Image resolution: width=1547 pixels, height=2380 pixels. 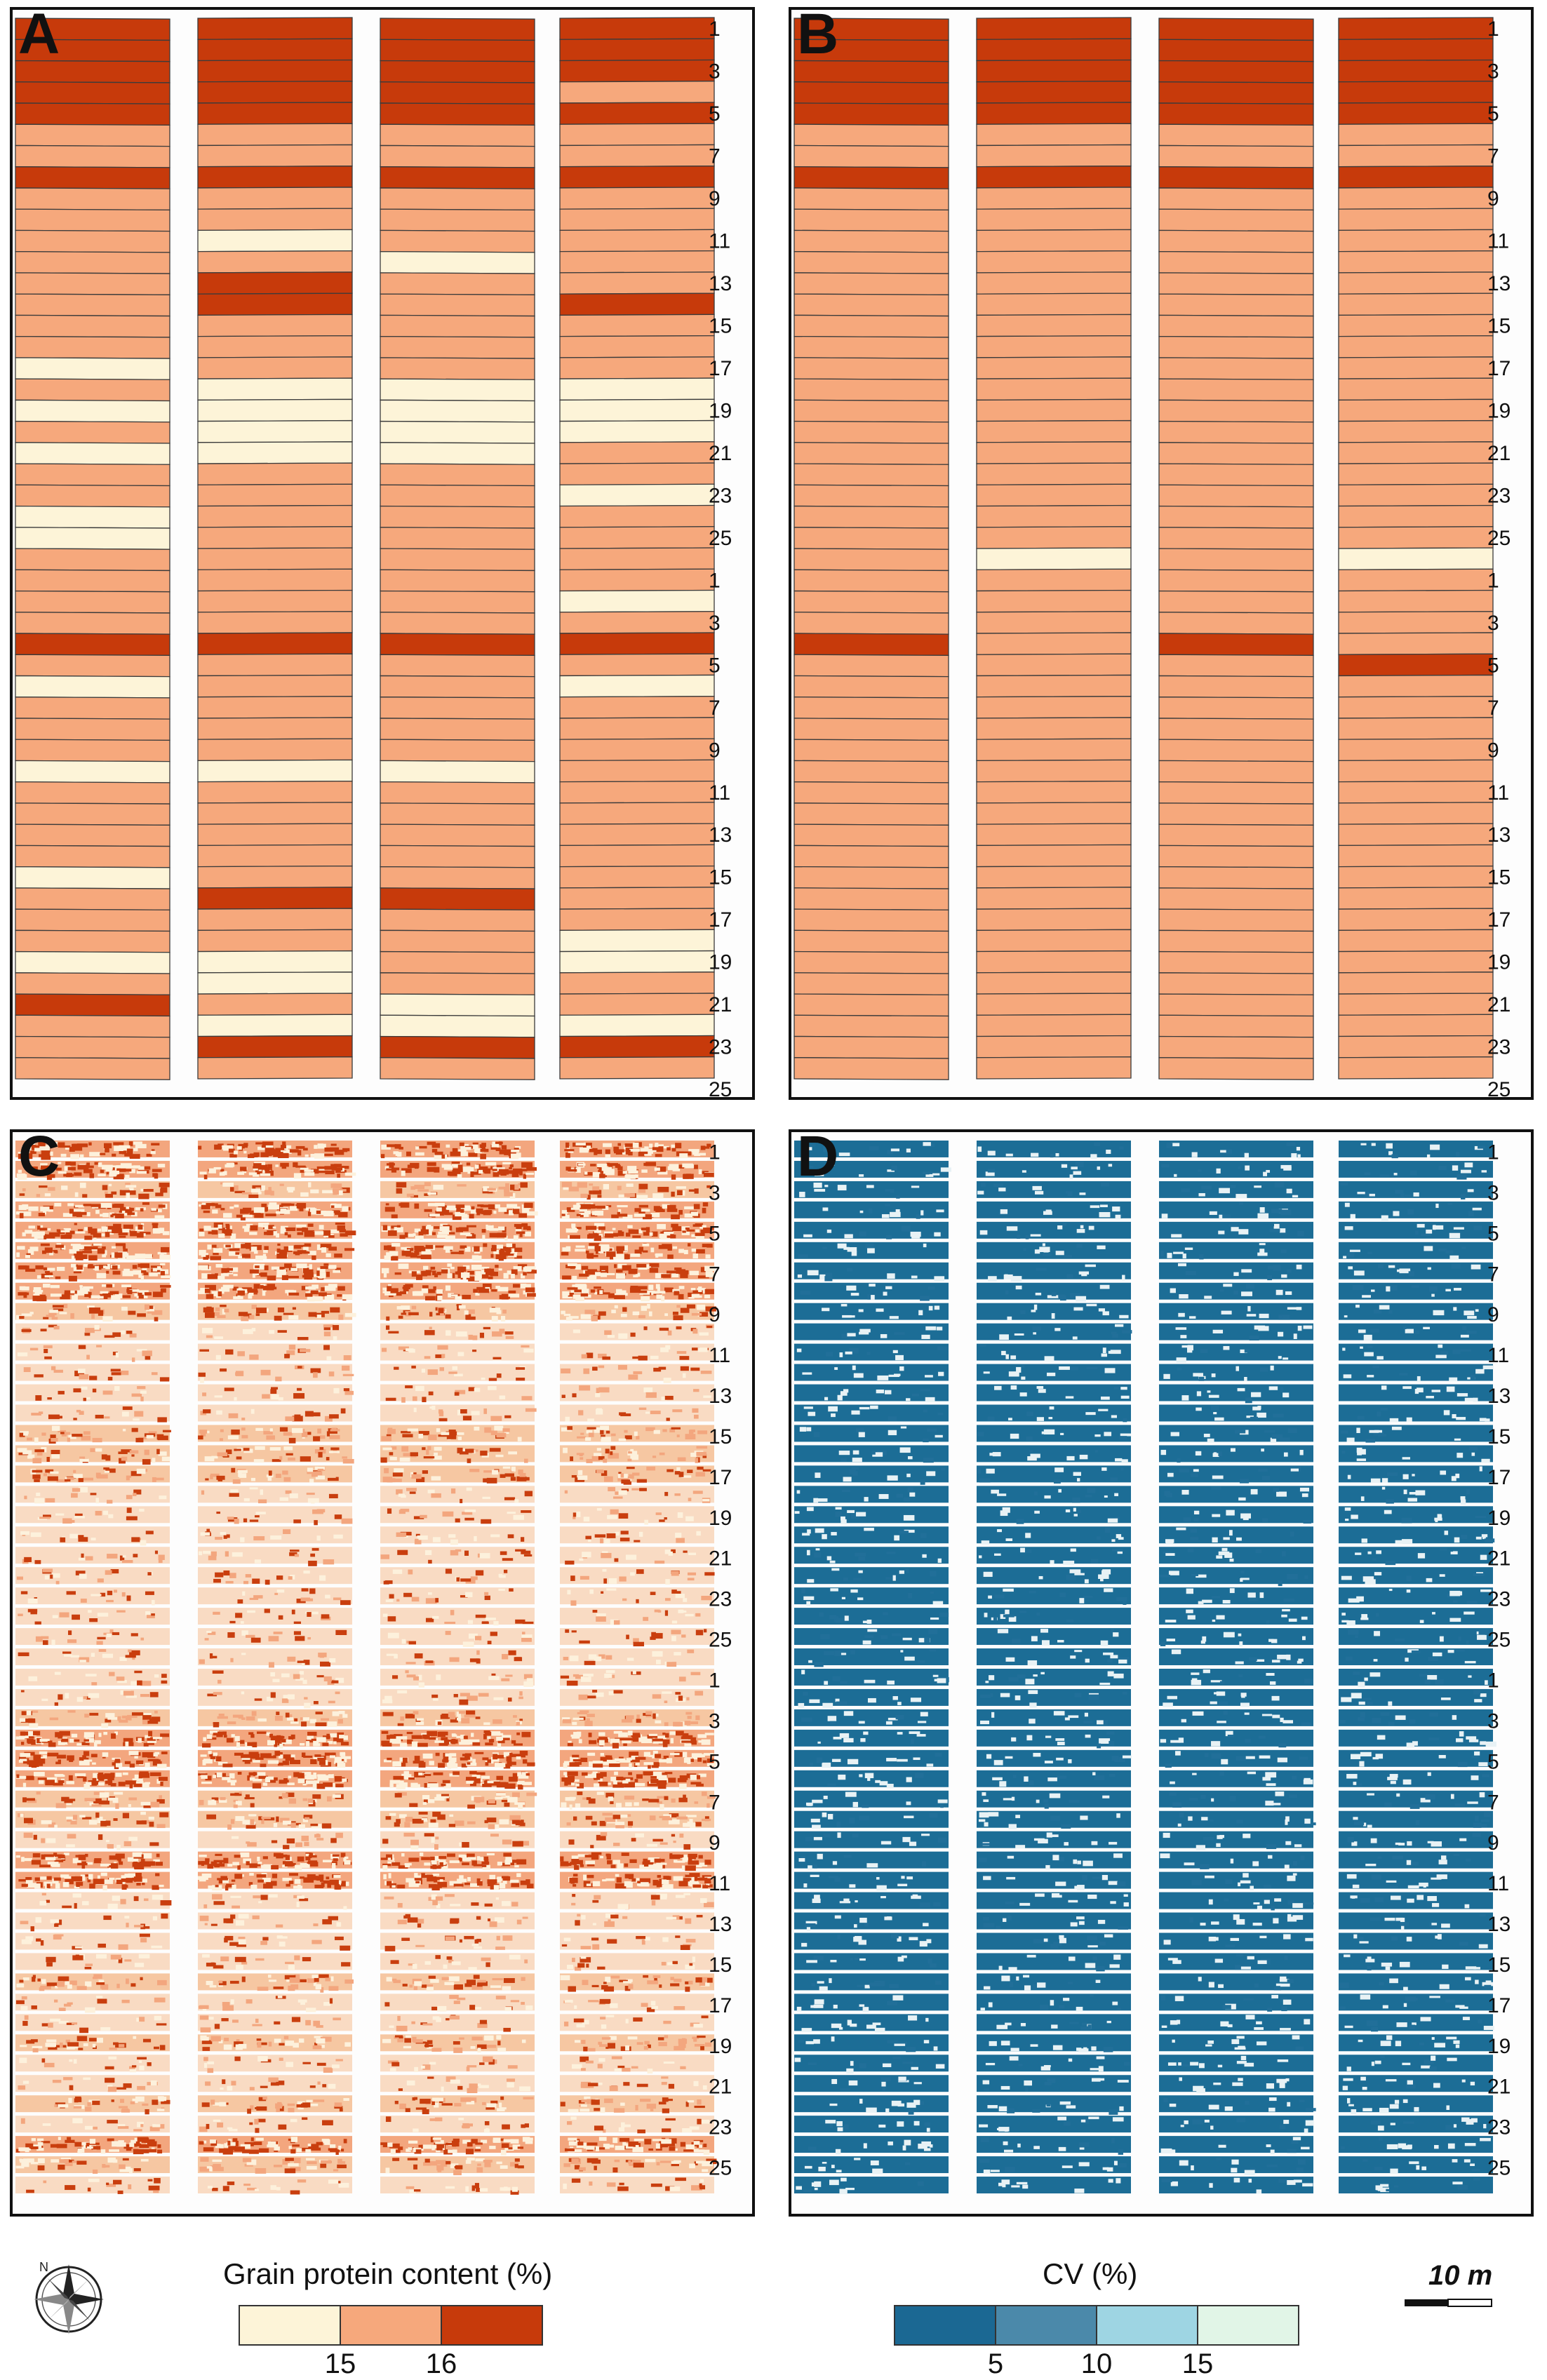 What do you see at coordinates (1236, 549) in the screenshot?
I see `panel-B-plot-column` at bounding box center [1236, 549].